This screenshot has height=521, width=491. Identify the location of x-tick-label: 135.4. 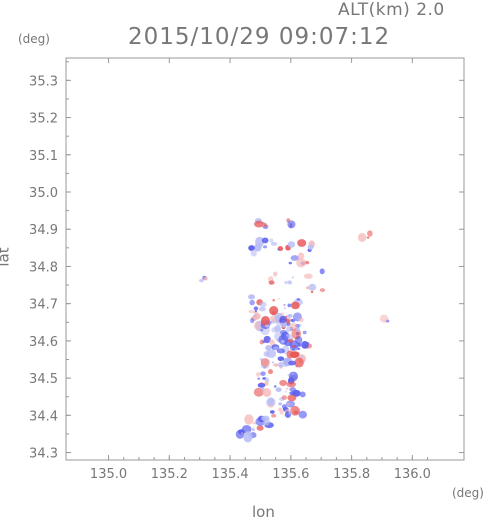
(229, 474).